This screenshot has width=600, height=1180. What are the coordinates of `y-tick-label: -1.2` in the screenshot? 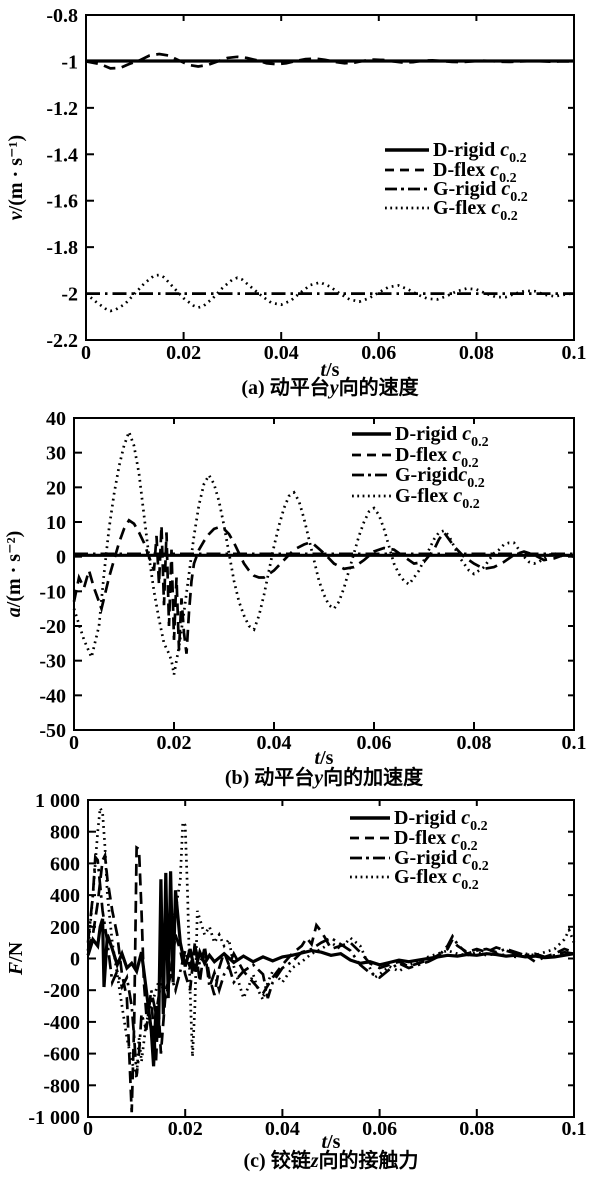 It's located at (62, 109).